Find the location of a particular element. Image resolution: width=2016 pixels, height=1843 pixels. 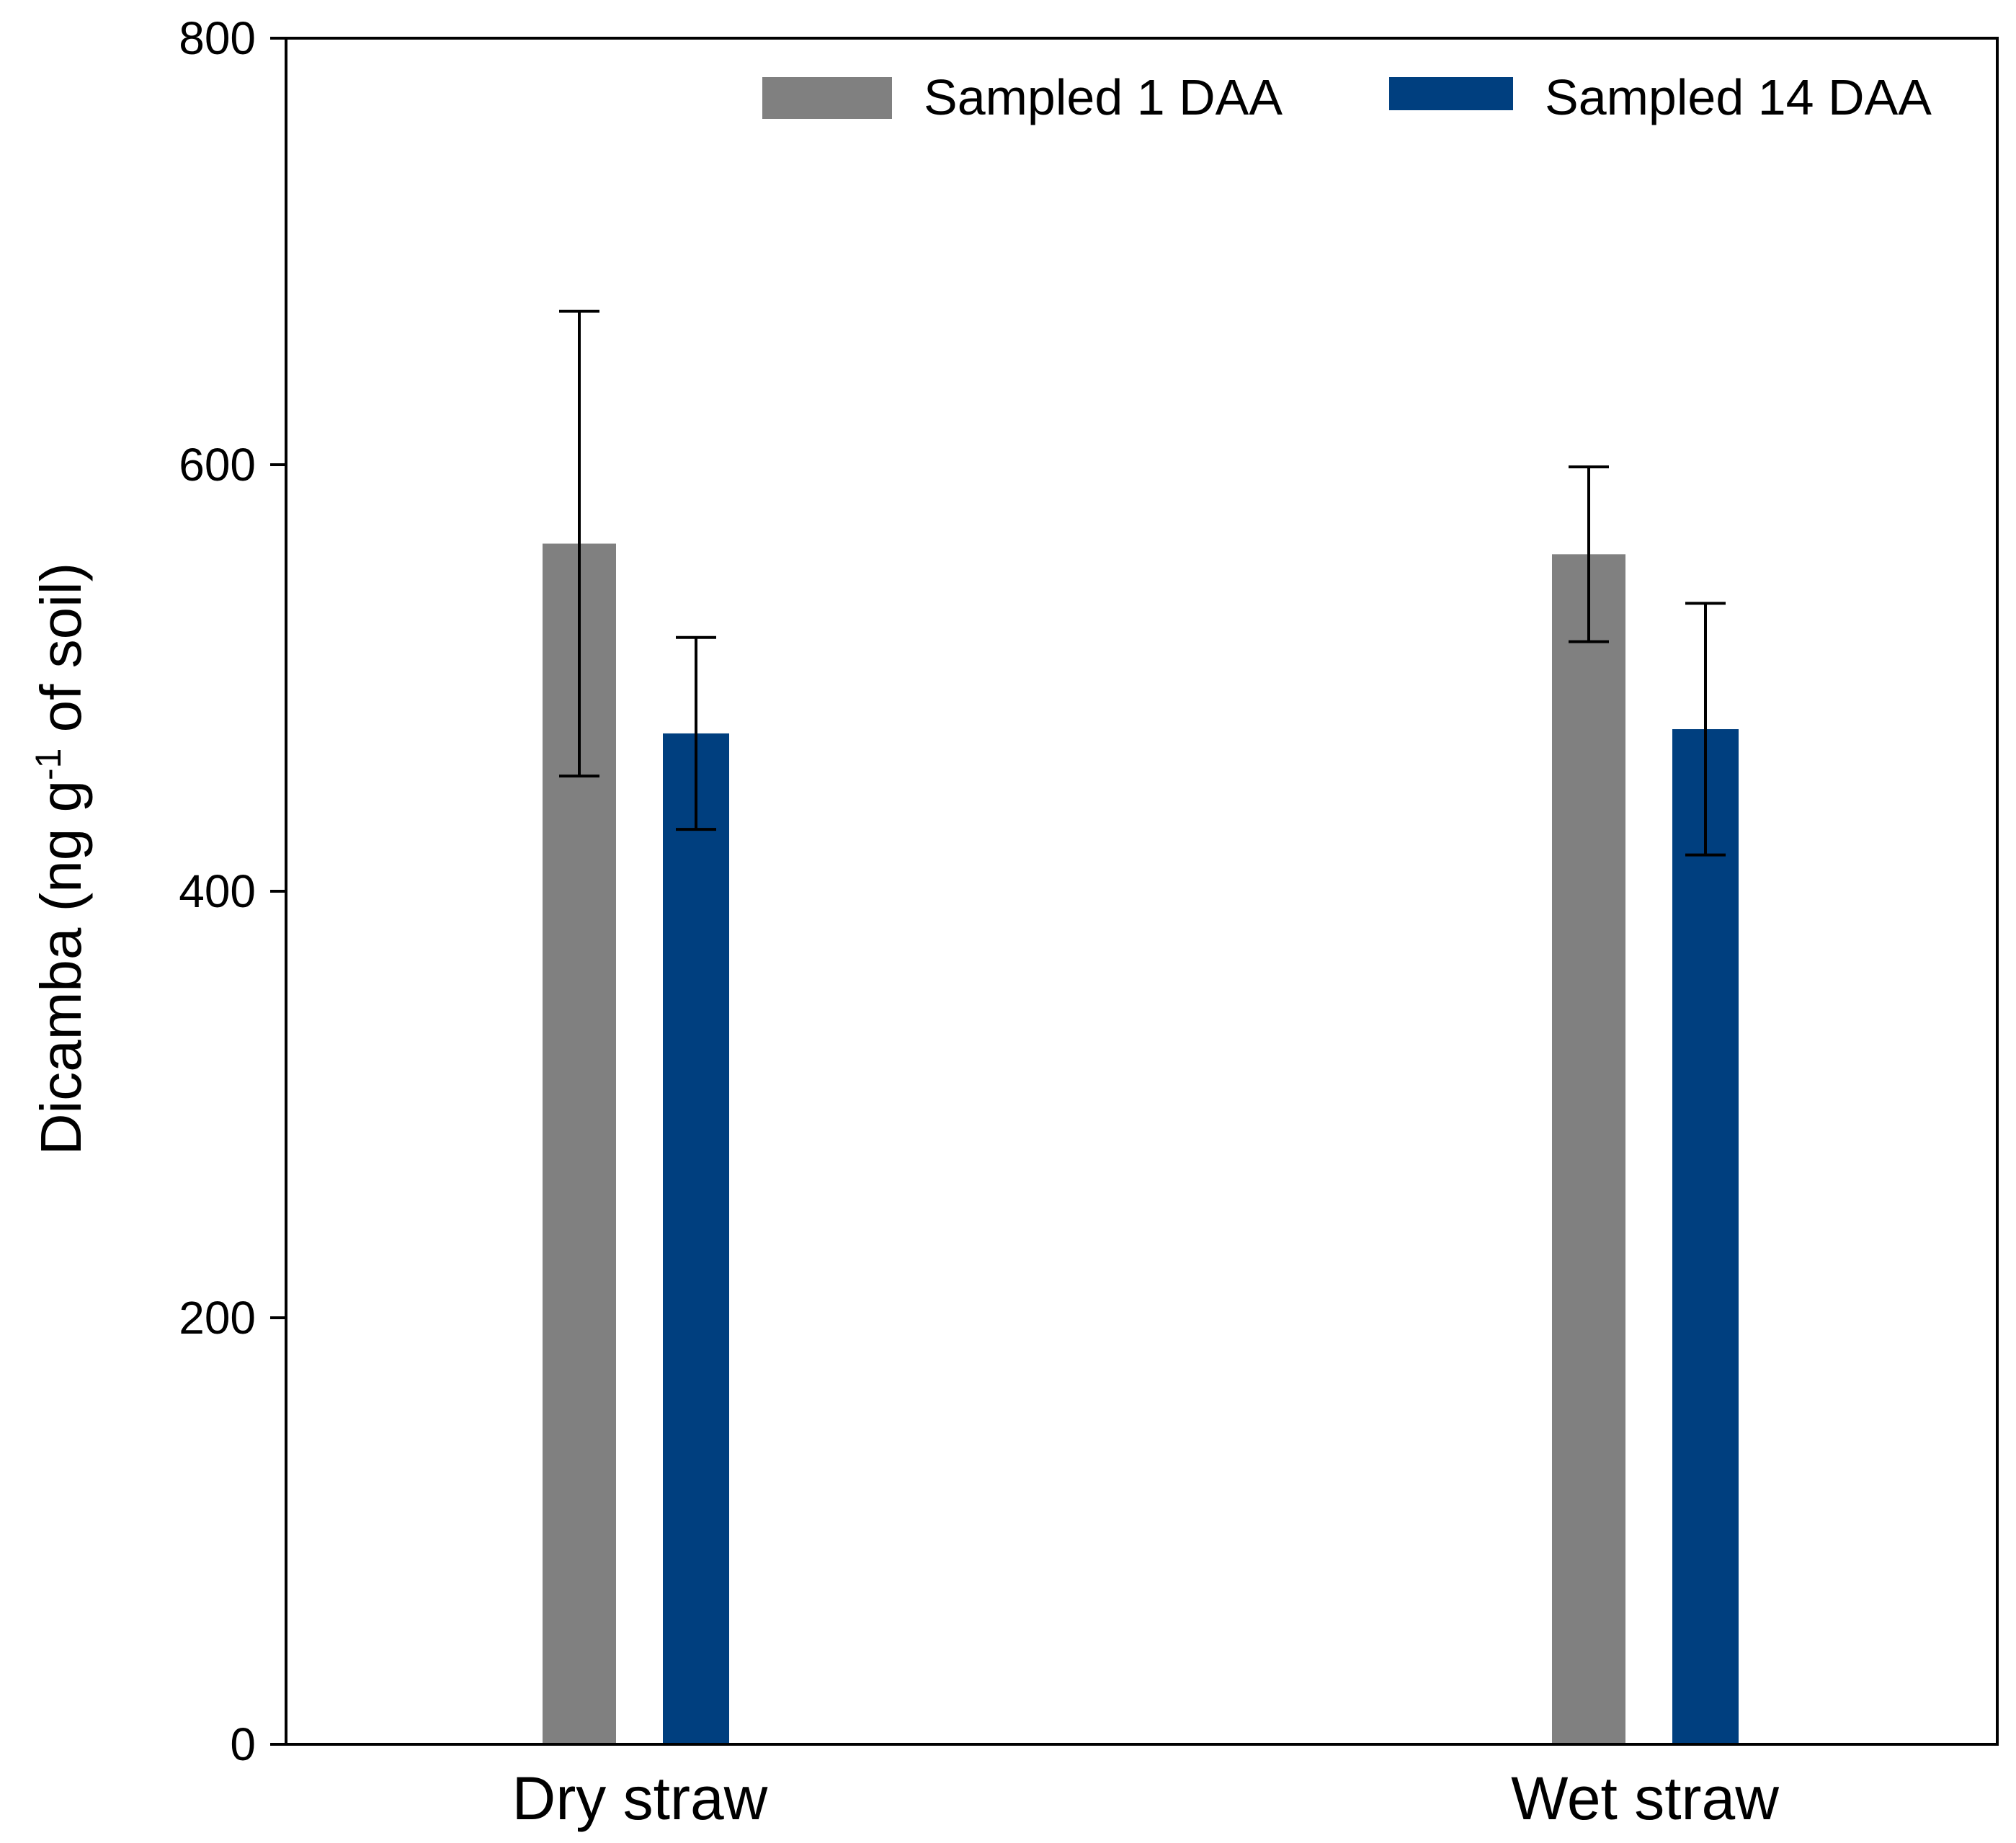

y-axis-title-main: Dicamba (ng g is located at coordinates (61, 967).